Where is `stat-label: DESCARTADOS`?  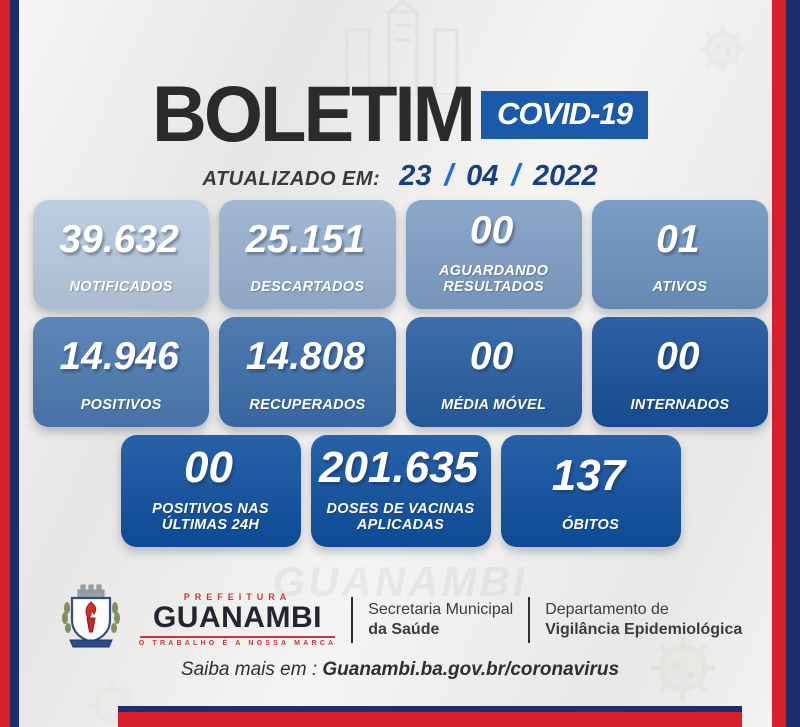
stat-label: DESCARTADOS is located at coordinates (307, 287).